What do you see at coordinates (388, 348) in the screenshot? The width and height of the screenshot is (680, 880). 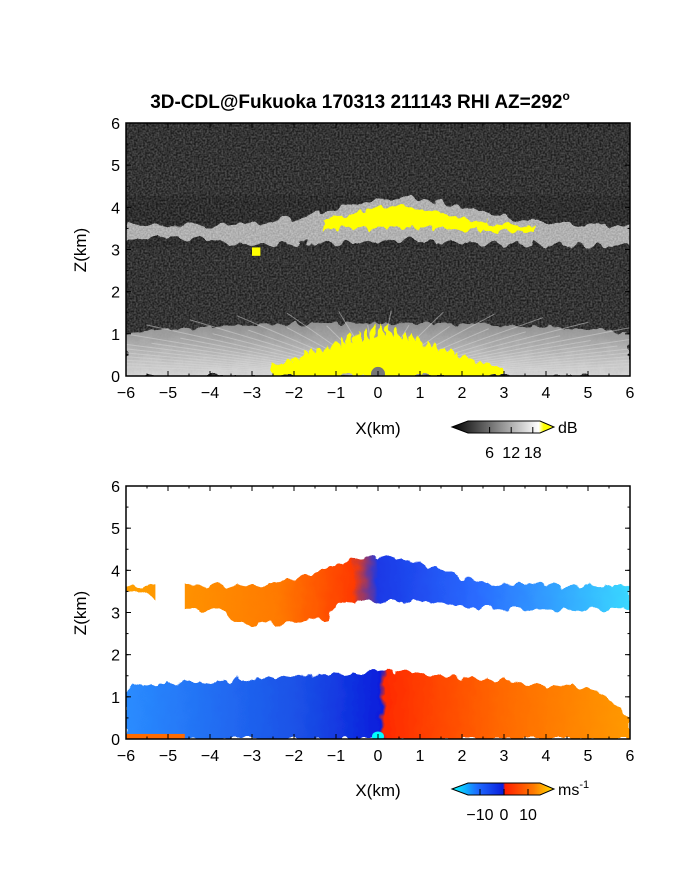 I see `saturated-ground-echo` at bounding box center [388, 348].